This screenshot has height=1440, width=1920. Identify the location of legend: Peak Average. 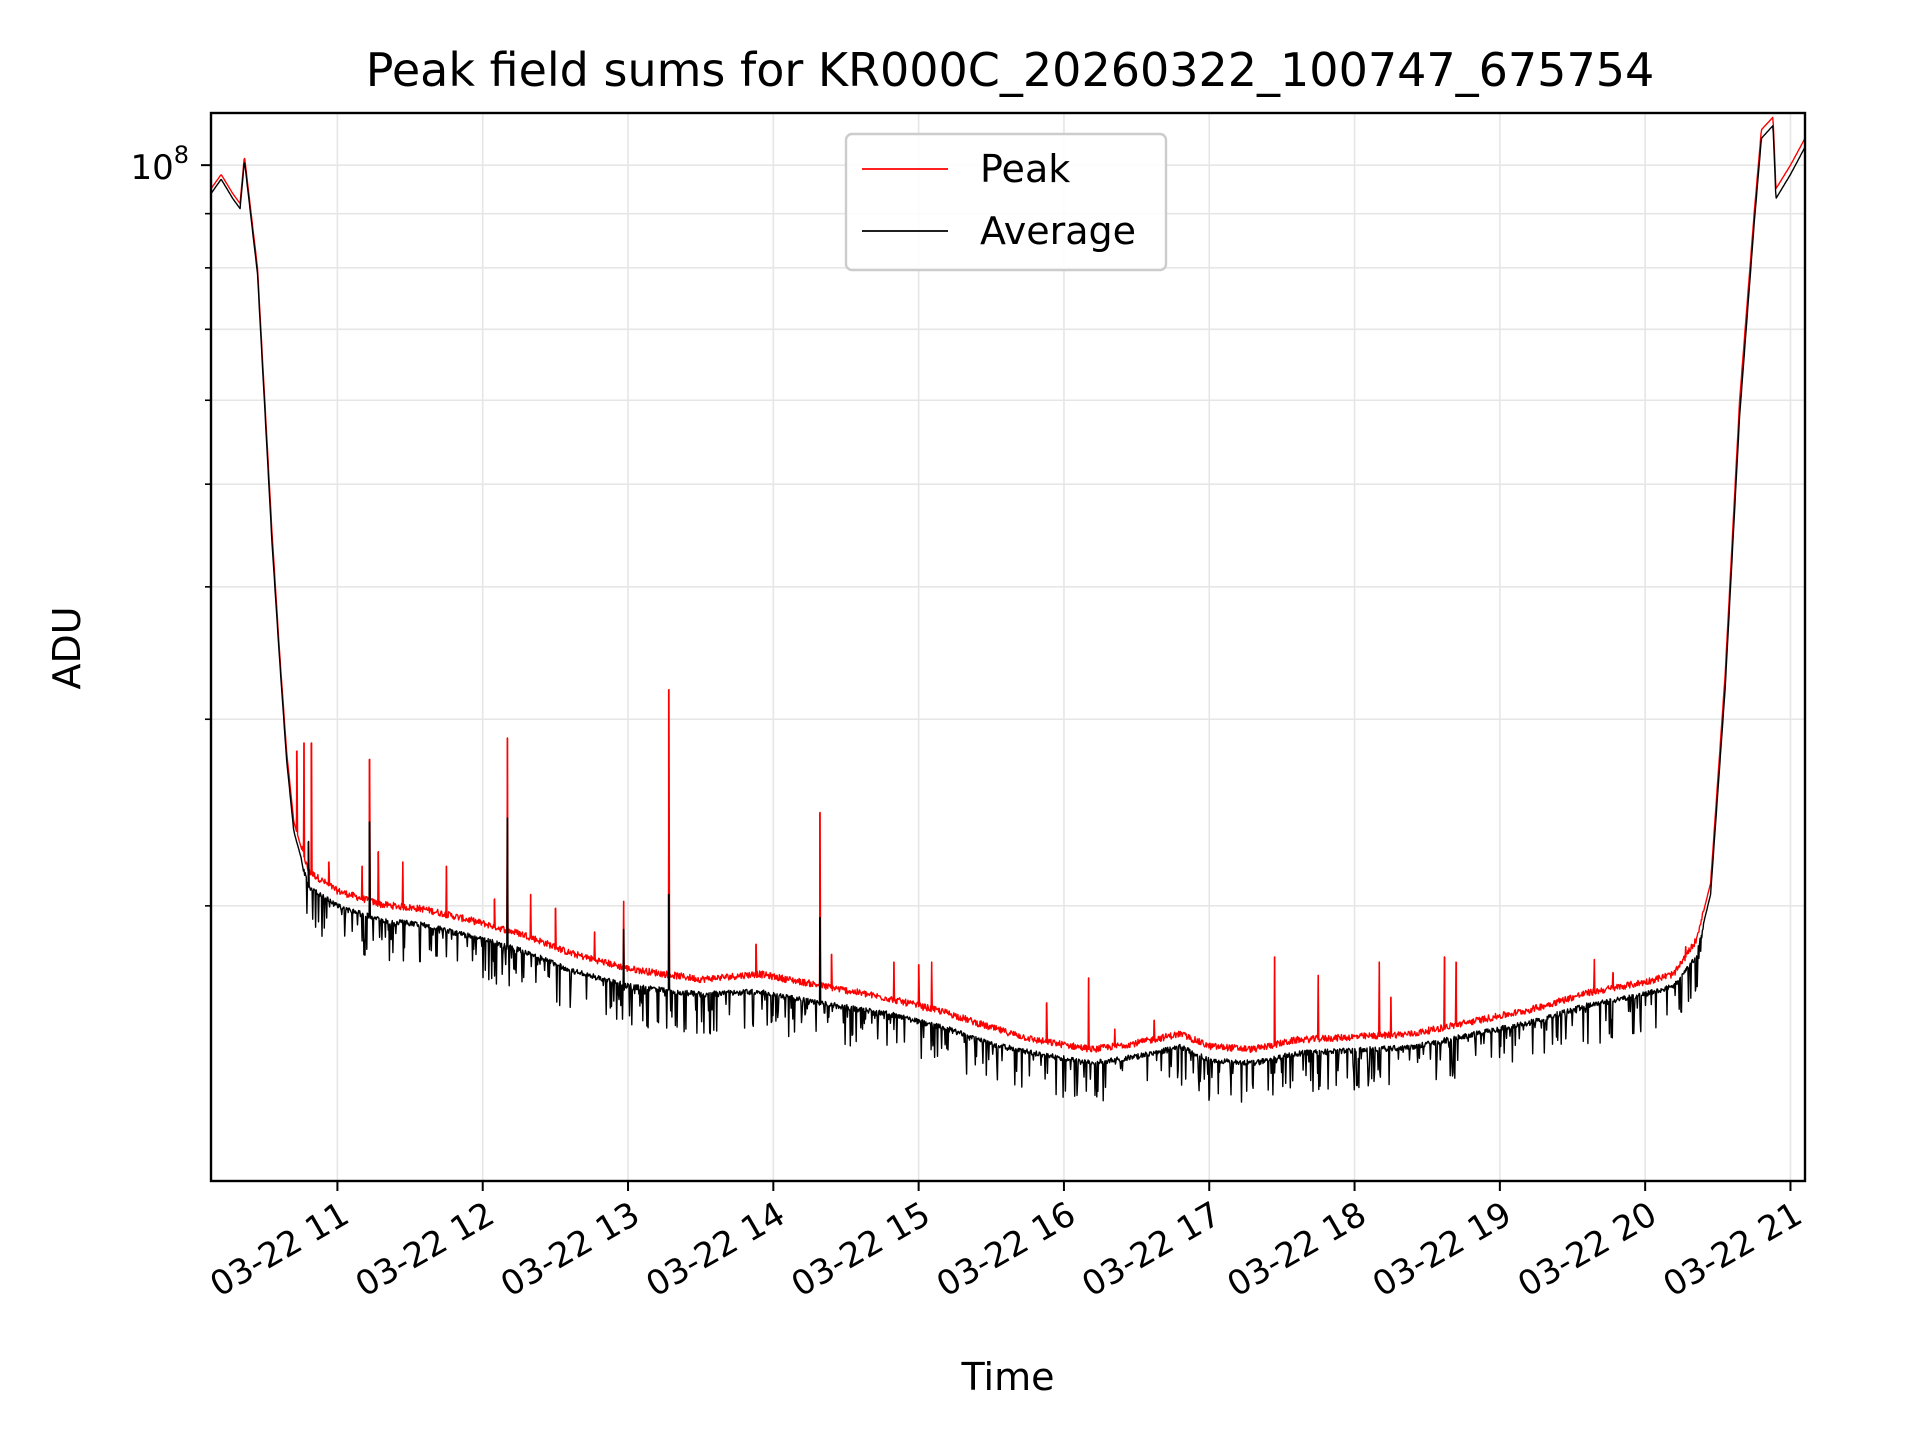
(1006, 202).